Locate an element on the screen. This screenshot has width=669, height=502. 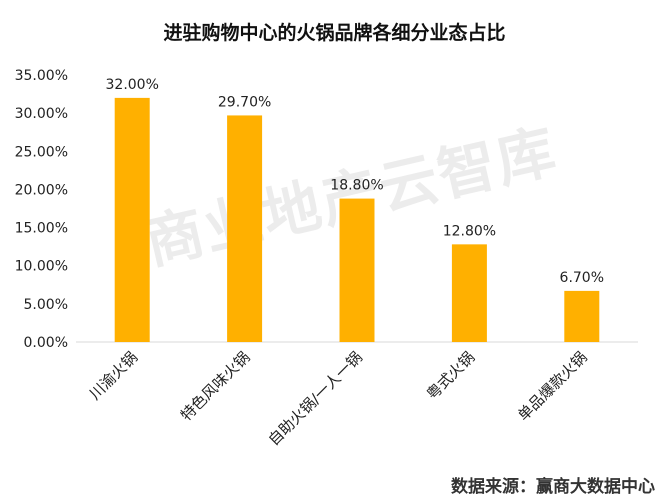
y-tick-label: 10.00% is located at coordinates (41, 267).